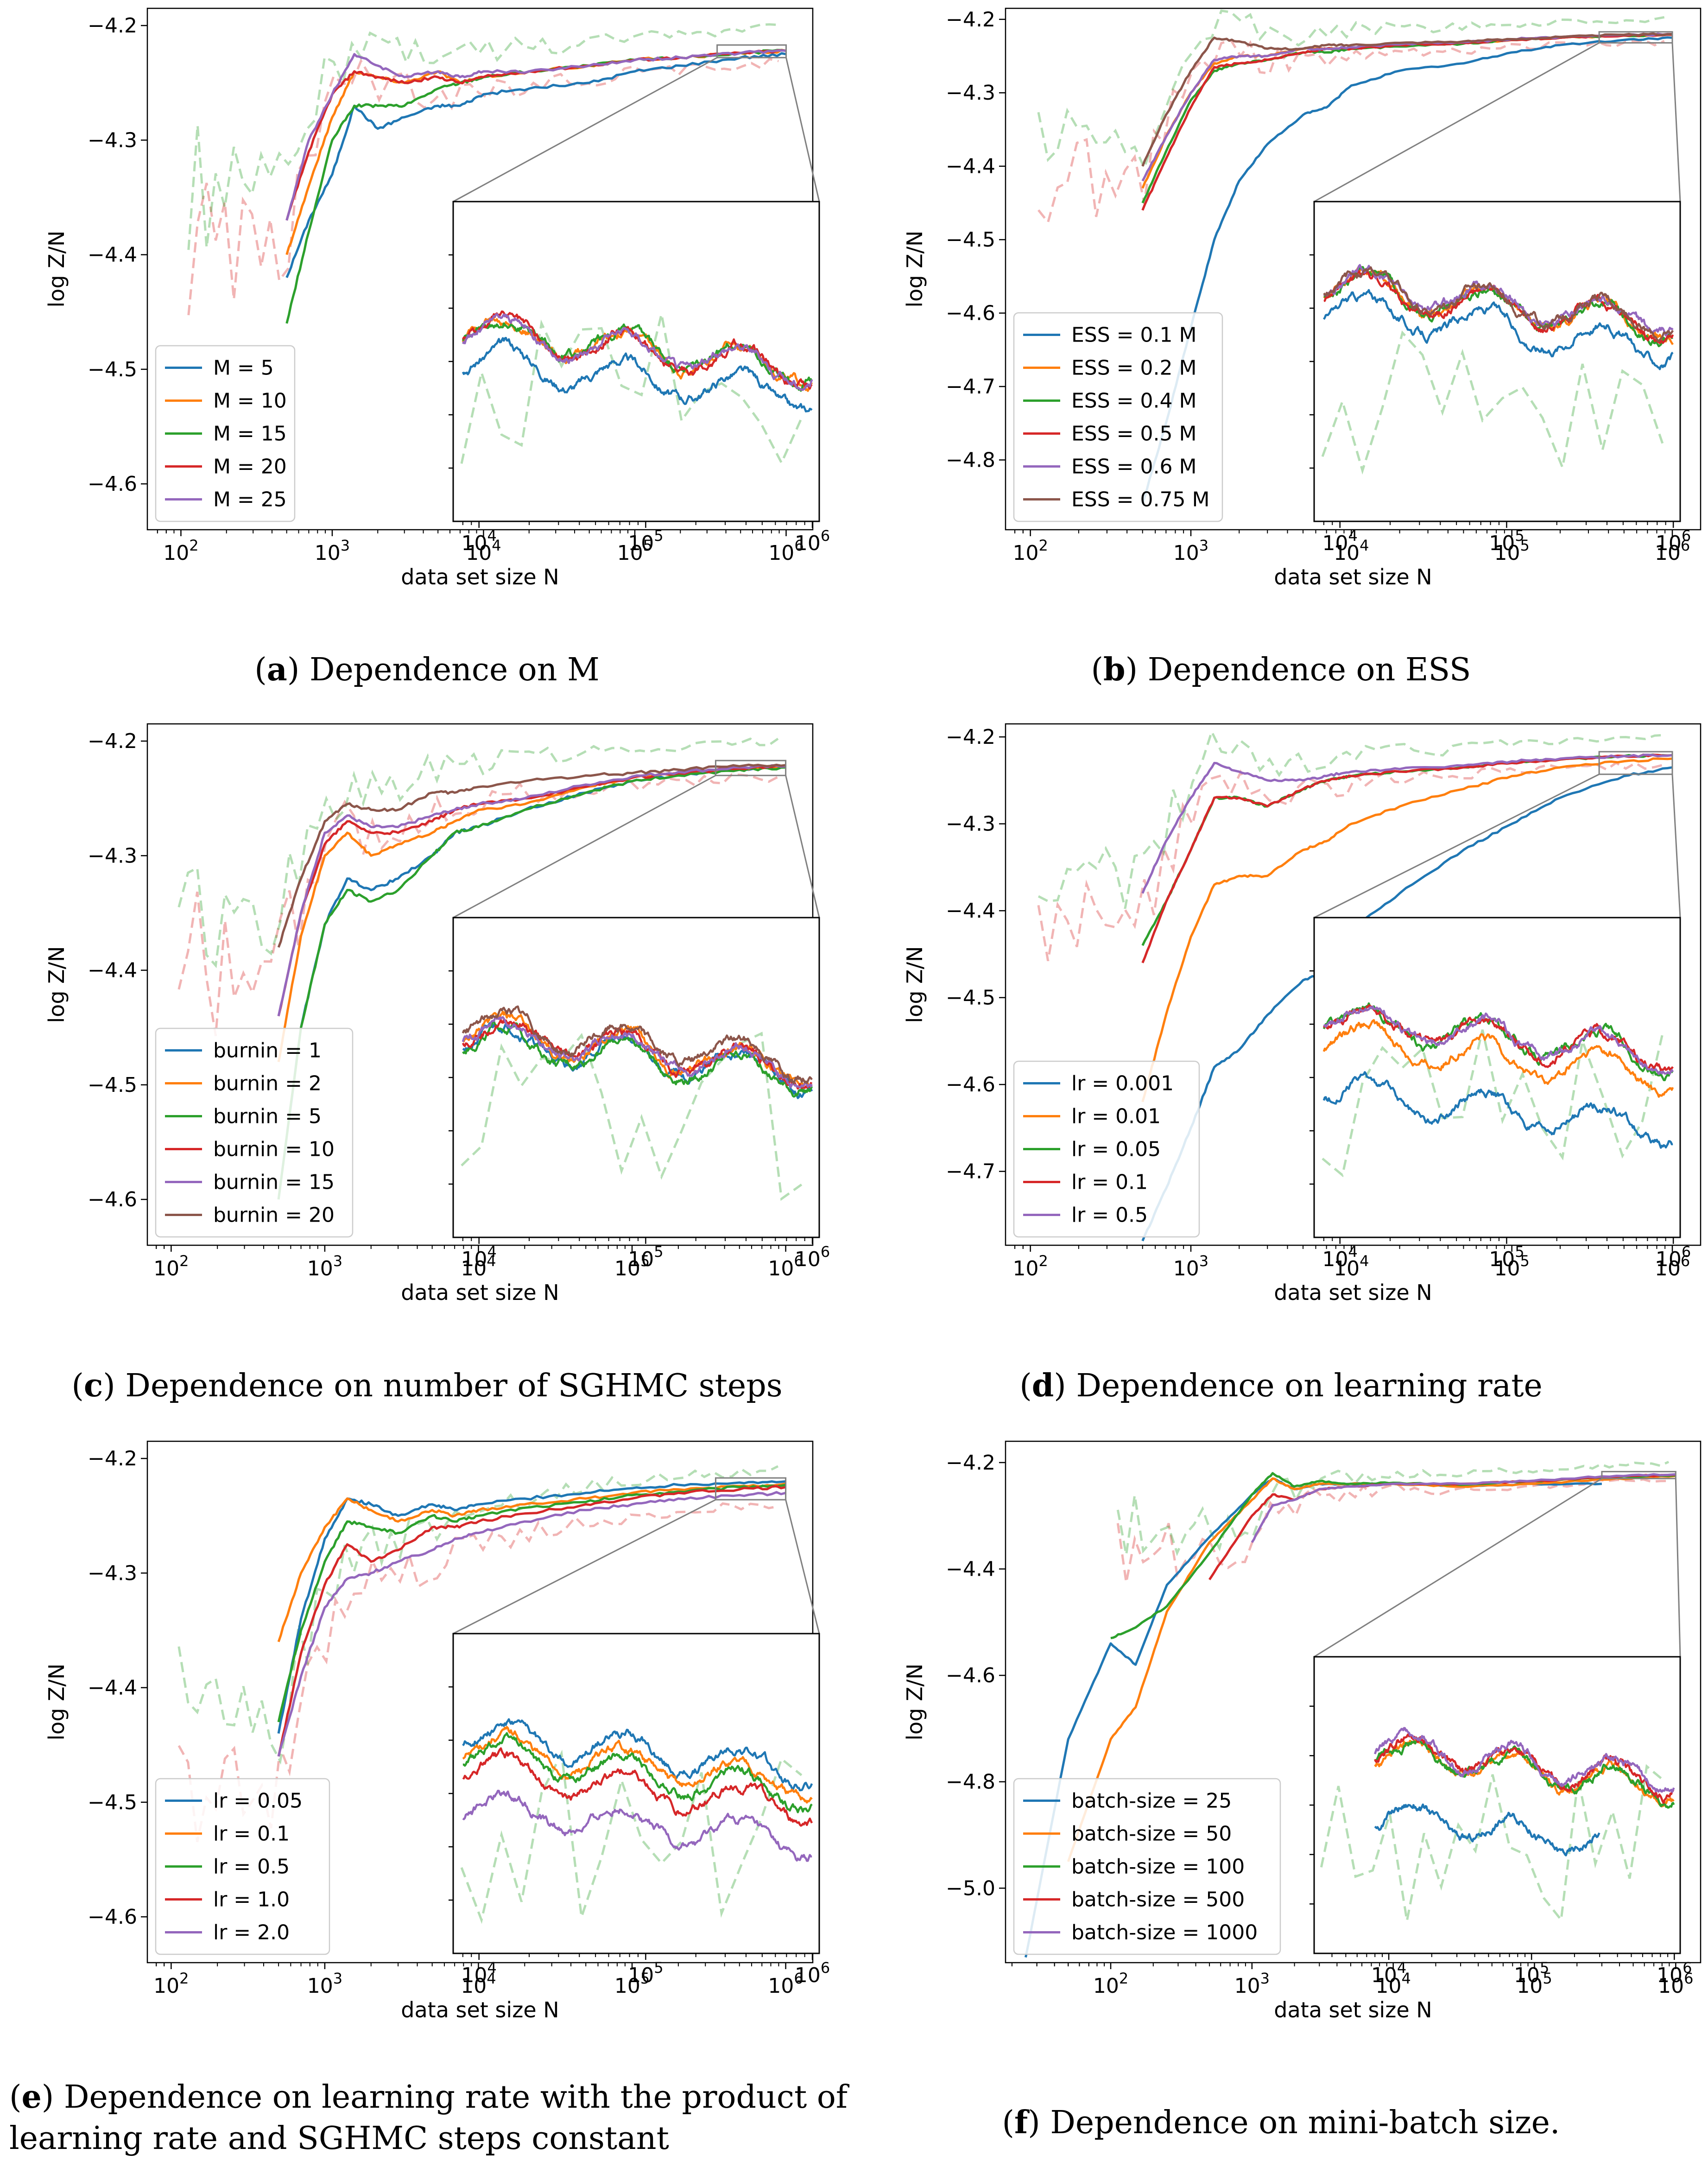  Describe the element at coordinates (639, 378) in the screenshot. I see `inset-a: 10⁴ 10⁵ 10⁶` at that location.